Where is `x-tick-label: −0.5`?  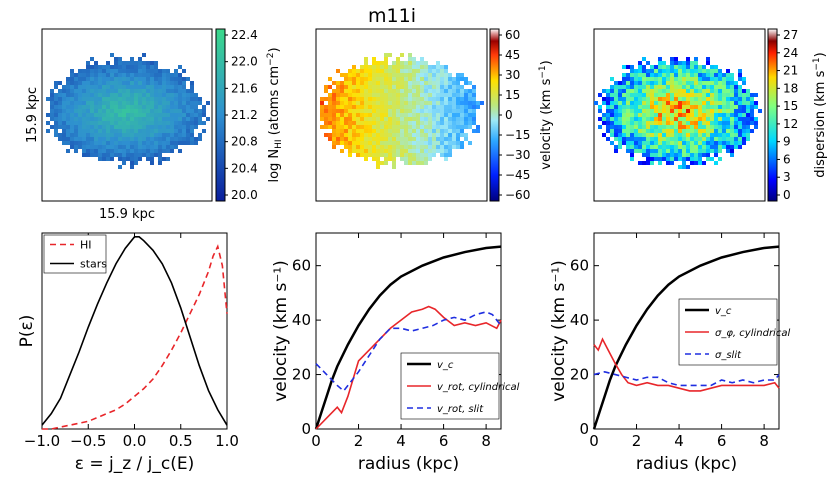 x-tick-label: −0.5 is located at coordinates (88, 441).